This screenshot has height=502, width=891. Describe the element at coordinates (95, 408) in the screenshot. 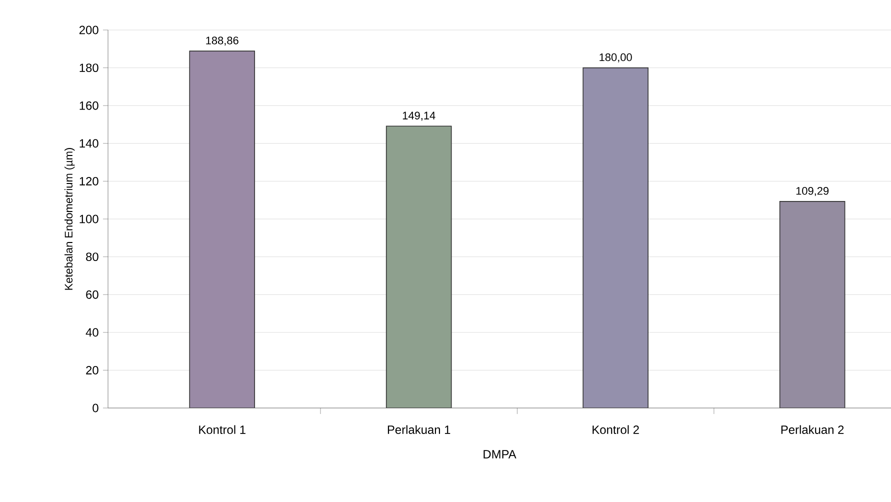

I see `y-tick-label: 0` at that location.